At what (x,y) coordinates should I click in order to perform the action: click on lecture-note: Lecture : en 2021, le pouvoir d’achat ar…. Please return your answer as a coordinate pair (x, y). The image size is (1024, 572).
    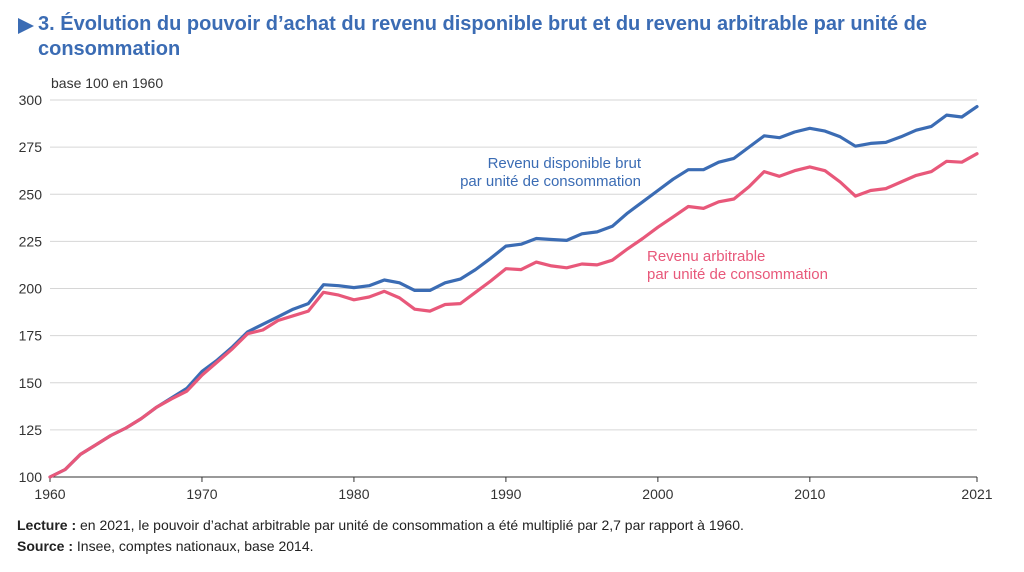
    Looking at the image, I should click on (380, 525).